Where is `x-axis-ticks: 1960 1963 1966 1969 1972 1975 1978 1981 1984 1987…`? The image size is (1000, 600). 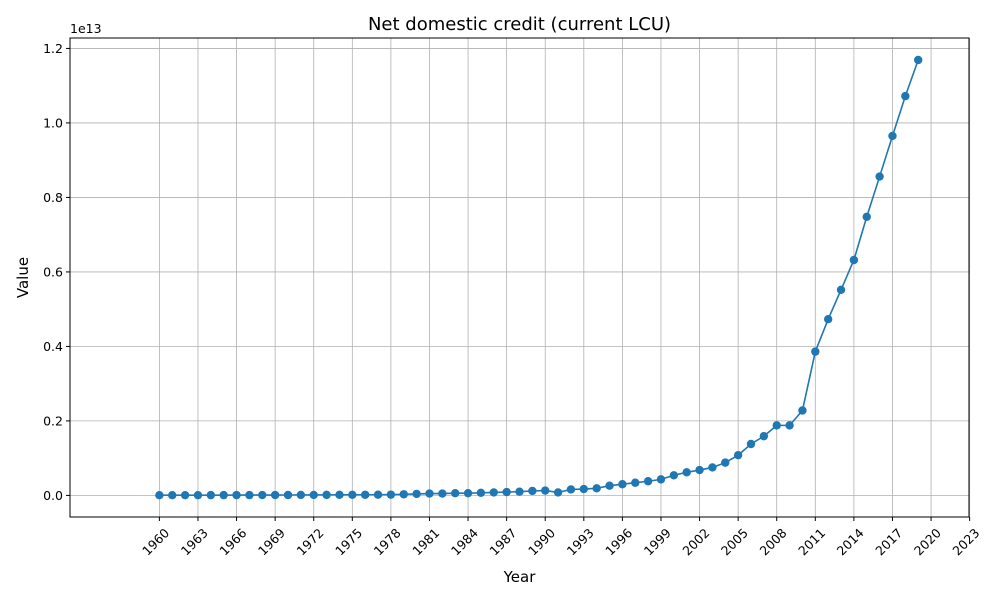 x-axis-ticks: 1960 1963 1966 1969 1972 1975 1978 1981 1984 1987… is located at coordinates (561, 537).